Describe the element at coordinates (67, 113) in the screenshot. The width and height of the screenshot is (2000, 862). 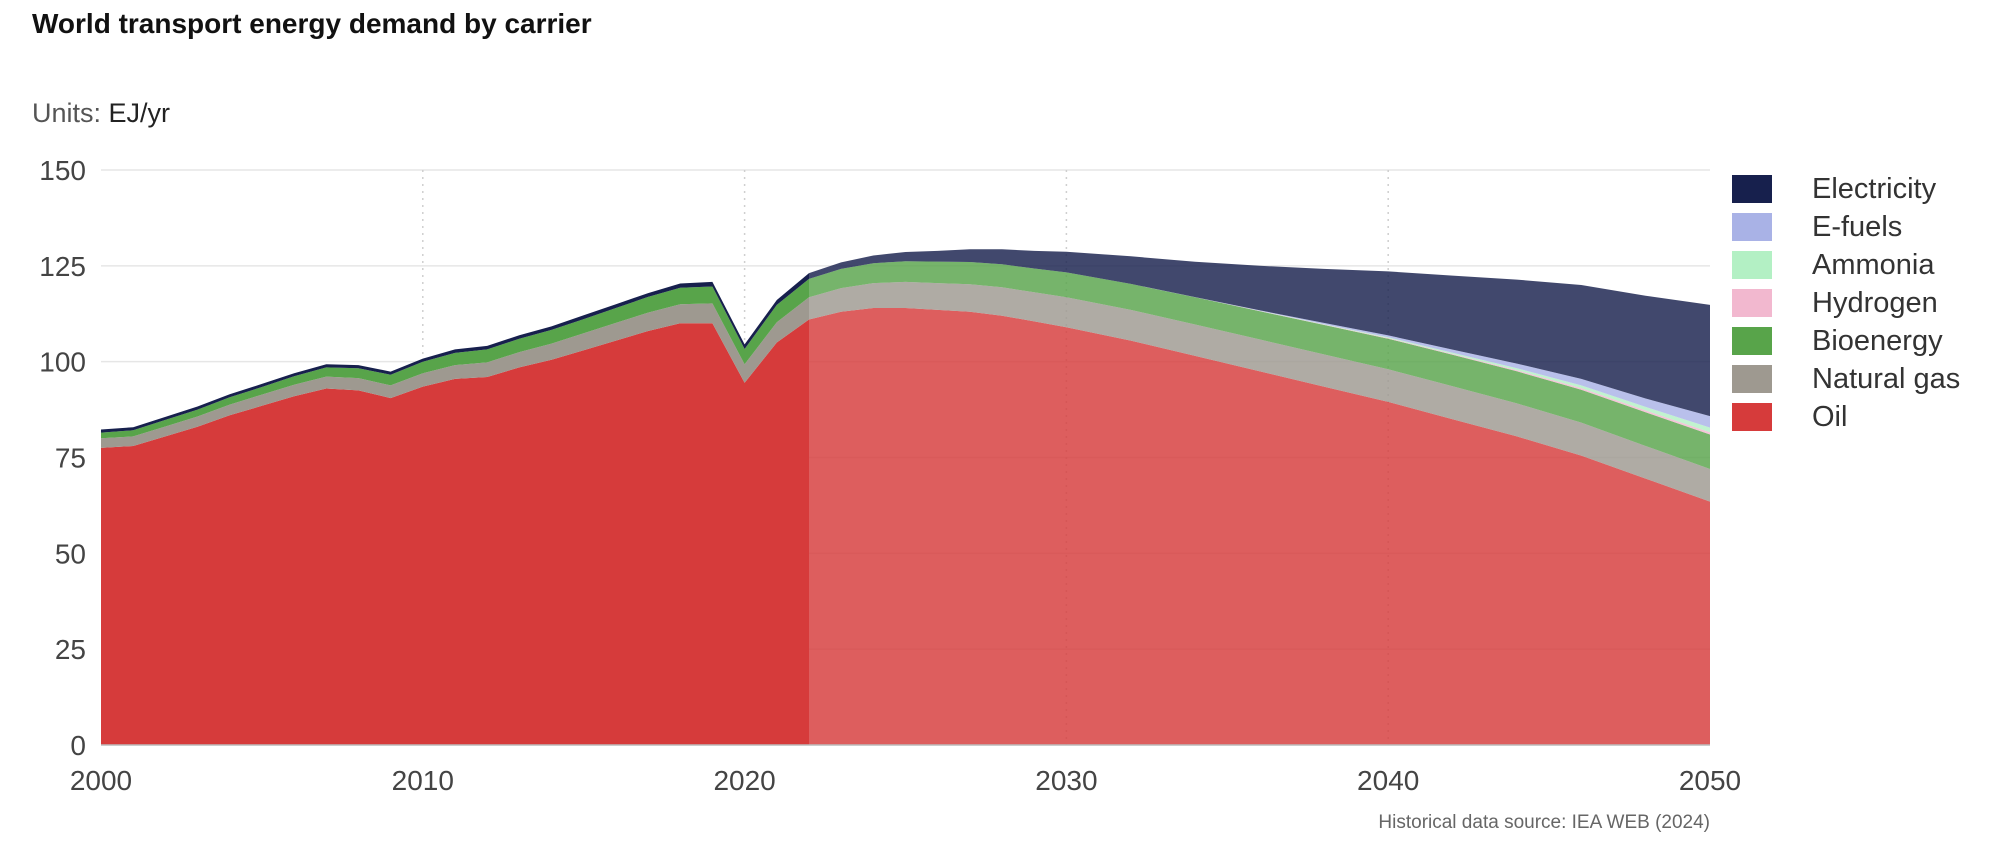
I see `units-prefix: Units:` at that location.